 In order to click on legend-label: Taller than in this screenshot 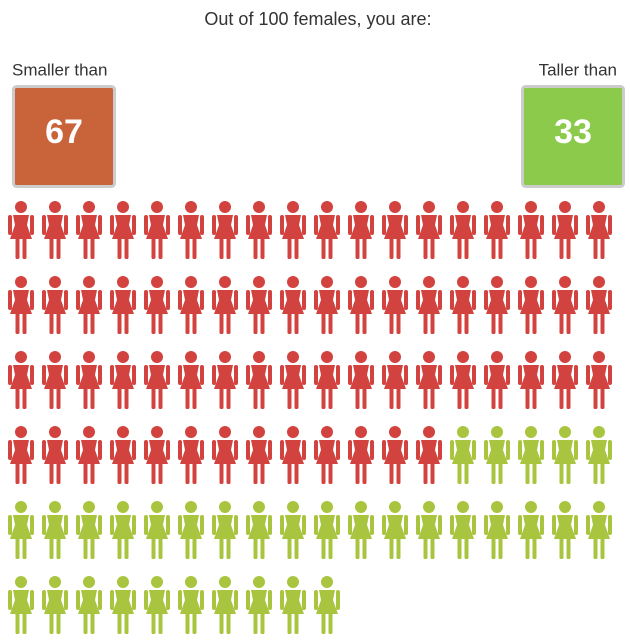, I will do `click(578, 69)`.